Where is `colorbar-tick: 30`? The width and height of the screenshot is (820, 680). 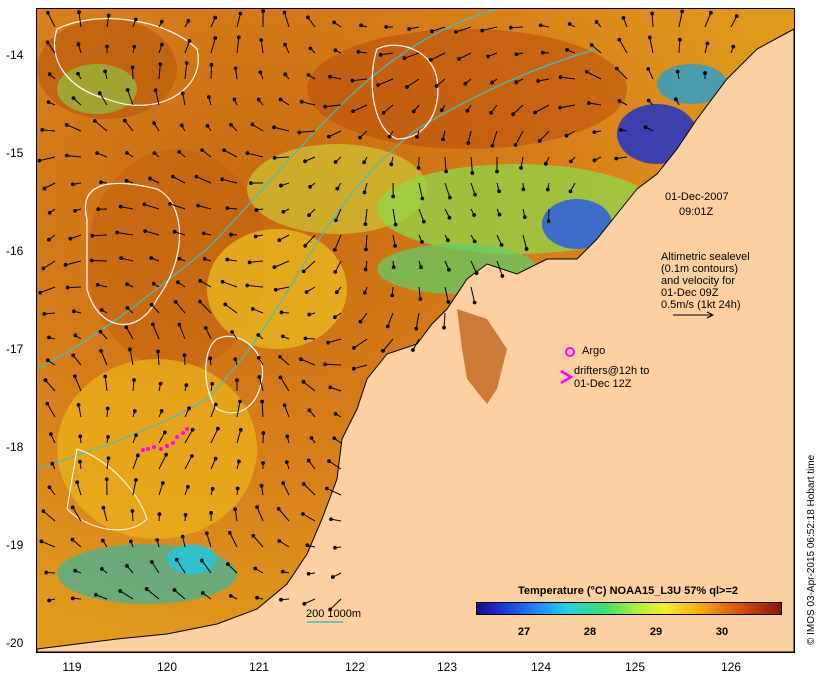 colorbar-tick: 30 is located at coordinates (722, 632).